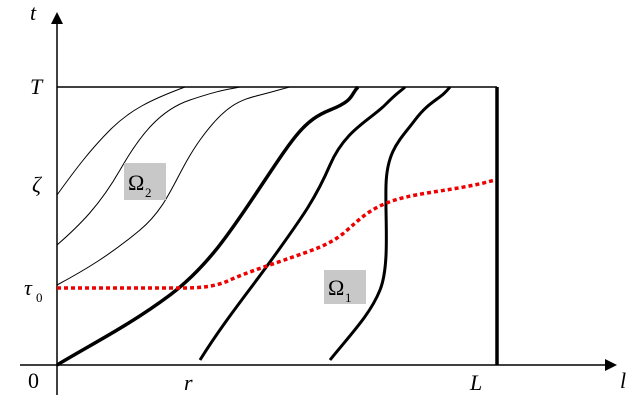 Image resolution: width=636 pixels, height=416 pixels. Describe the element at coordinates (148, 192) in the screenshot. I see `region-subscript: 2` at that location.